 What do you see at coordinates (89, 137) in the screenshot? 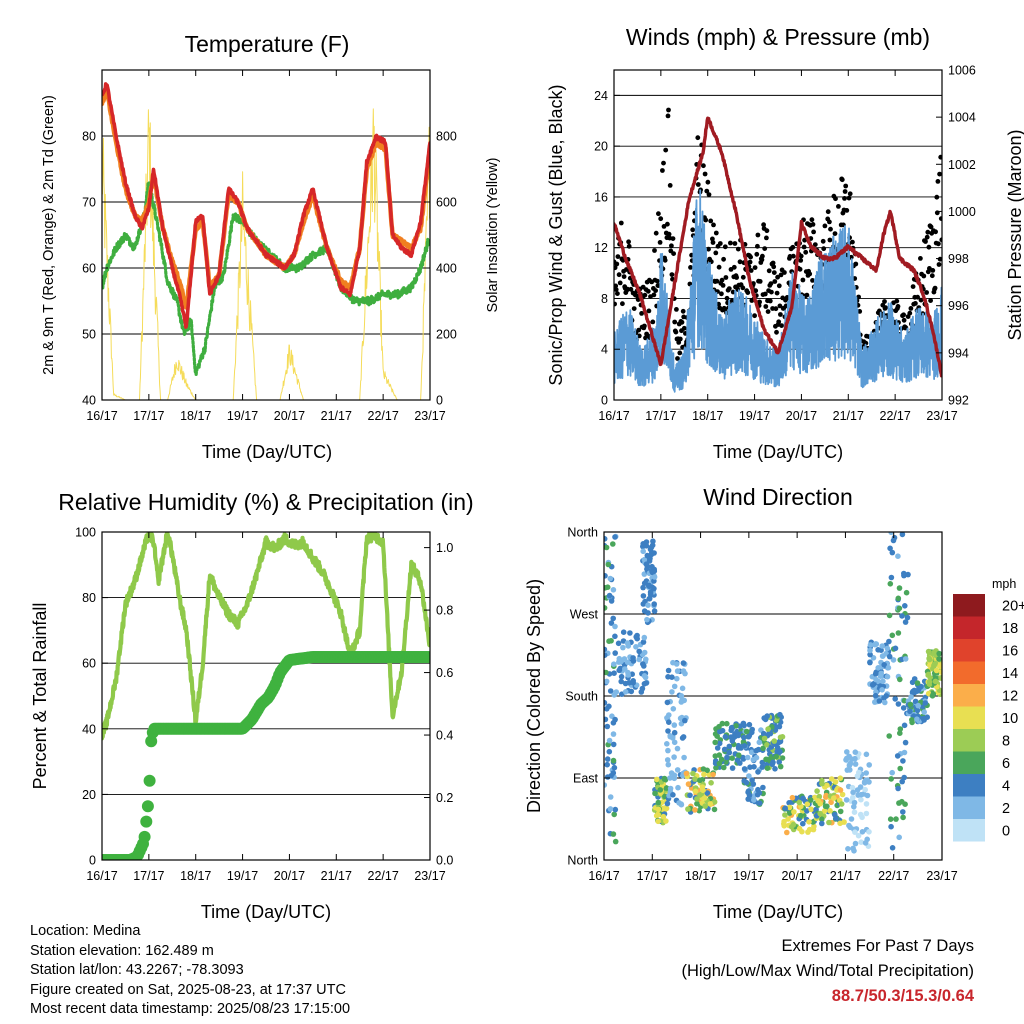
I see `y-tick-label: 80` at bounding box center [89, 137].